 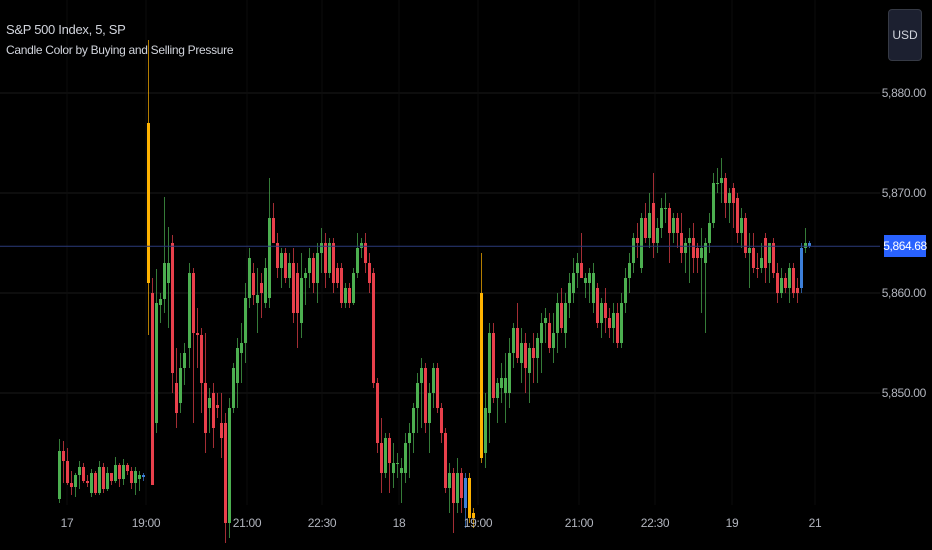 I want to click on currency-label: USD, so click(x=905, y=35).